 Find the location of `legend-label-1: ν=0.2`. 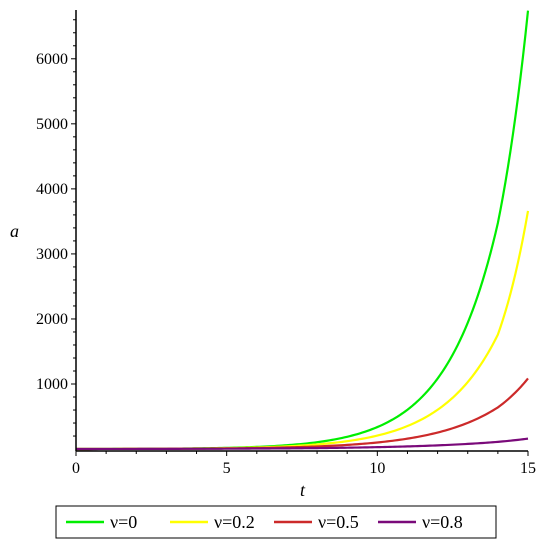

legend-label-1: ν=0.2 is located at coordinates (234, 522).